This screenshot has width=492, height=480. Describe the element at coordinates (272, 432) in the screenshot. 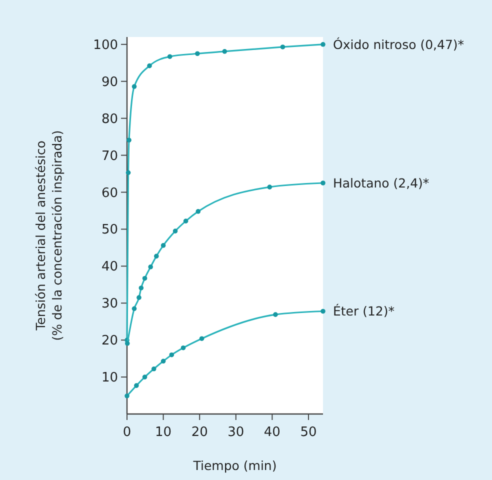

I see `x-tick-label: 40` at that location.